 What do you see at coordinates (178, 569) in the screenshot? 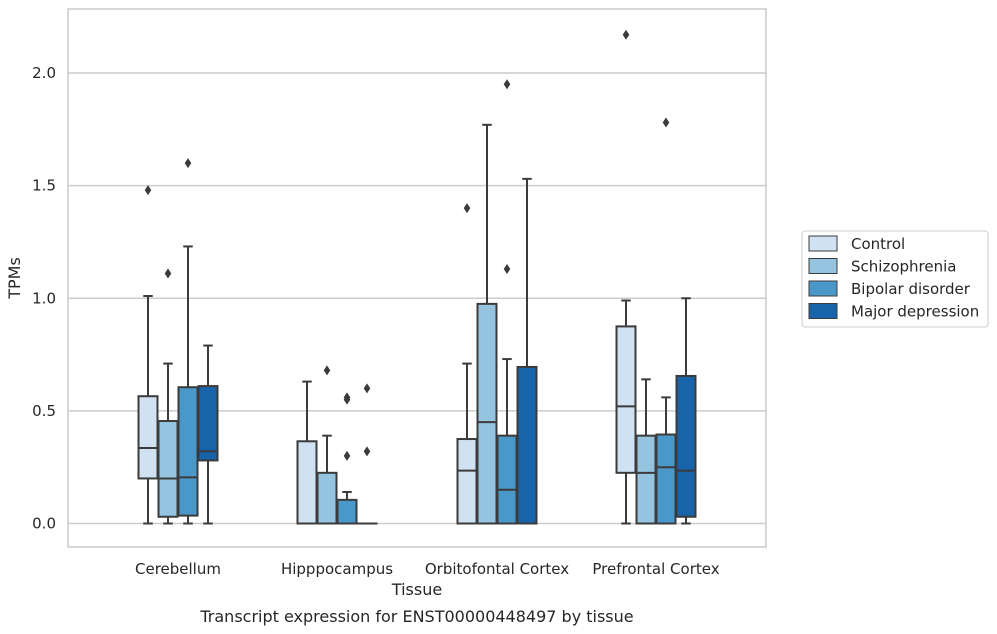
I see `x-tick-label: Cerebellum` at bounding box center [178, 569].